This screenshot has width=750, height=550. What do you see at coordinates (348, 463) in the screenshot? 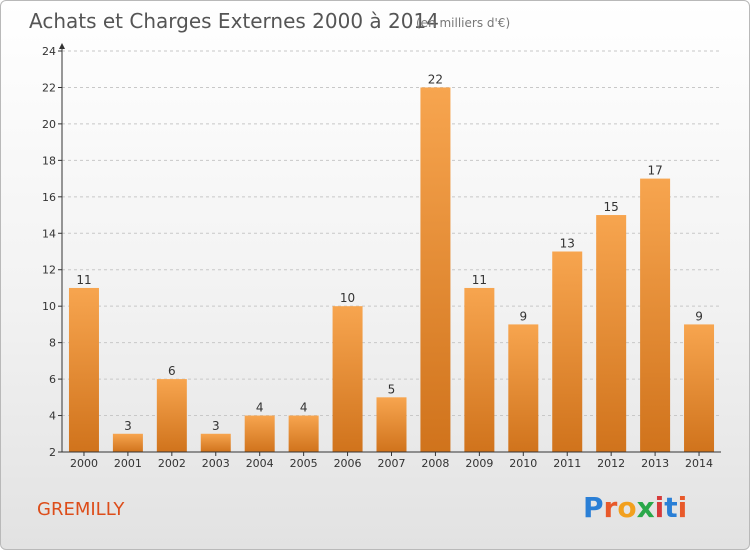
I see `x-tick-label: 2006` at bounding box center [348, 463].